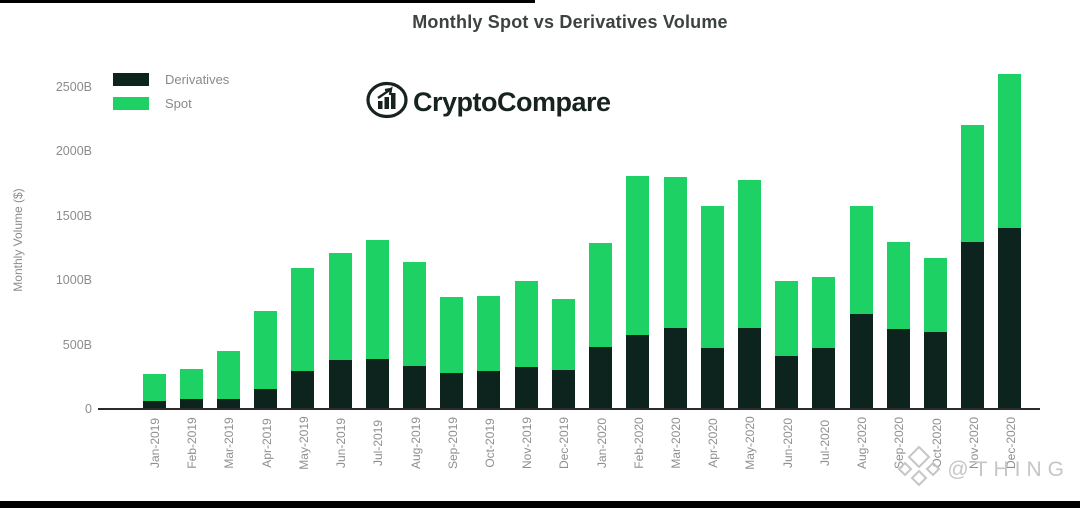  What do you see at coordinates (229, 443) in the screenshot?
I see `x-tick-label: Mar-2019` at bounding box center [229, 443].